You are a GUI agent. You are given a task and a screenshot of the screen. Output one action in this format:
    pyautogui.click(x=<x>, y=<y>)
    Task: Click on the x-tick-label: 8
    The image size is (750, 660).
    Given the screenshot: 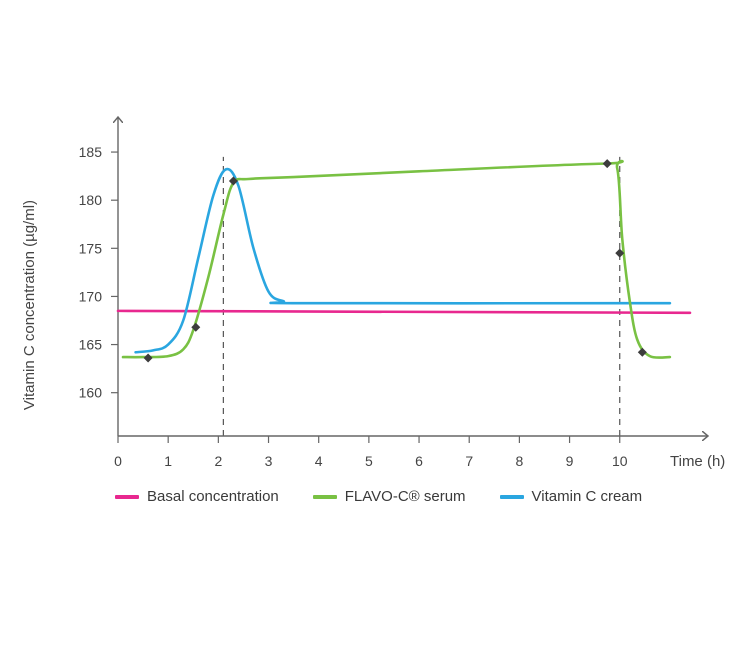 What is the action you would take?
    pyautogui.click(x=519, y=461)
    